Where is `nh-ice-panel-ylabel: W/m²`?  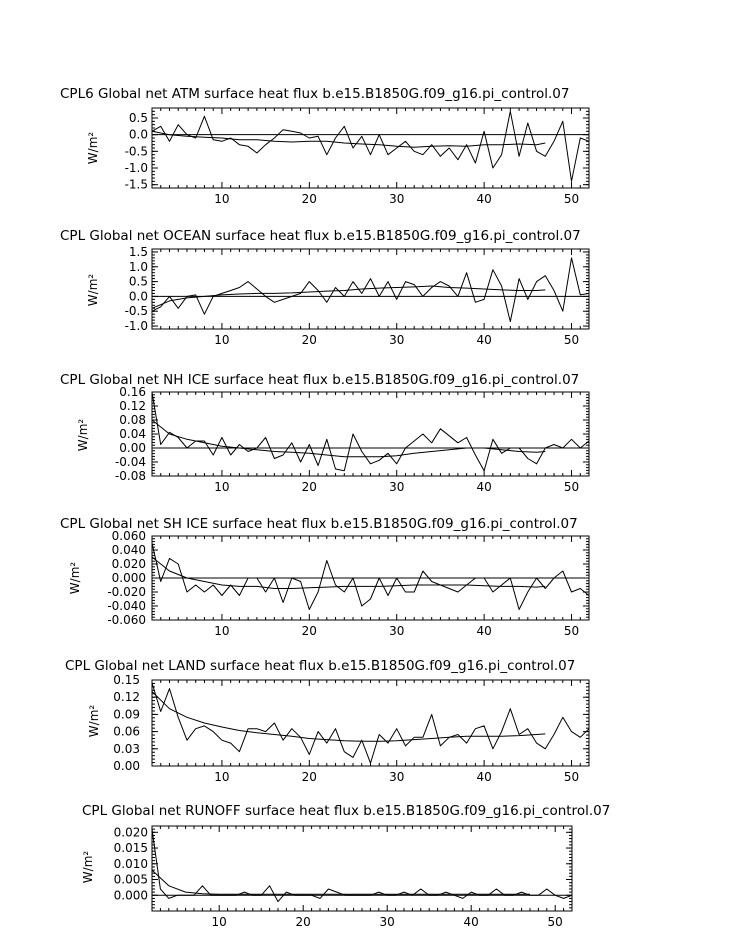
nh-ice-panel-ylabel: W/m² is located at coordinates (83, 435).